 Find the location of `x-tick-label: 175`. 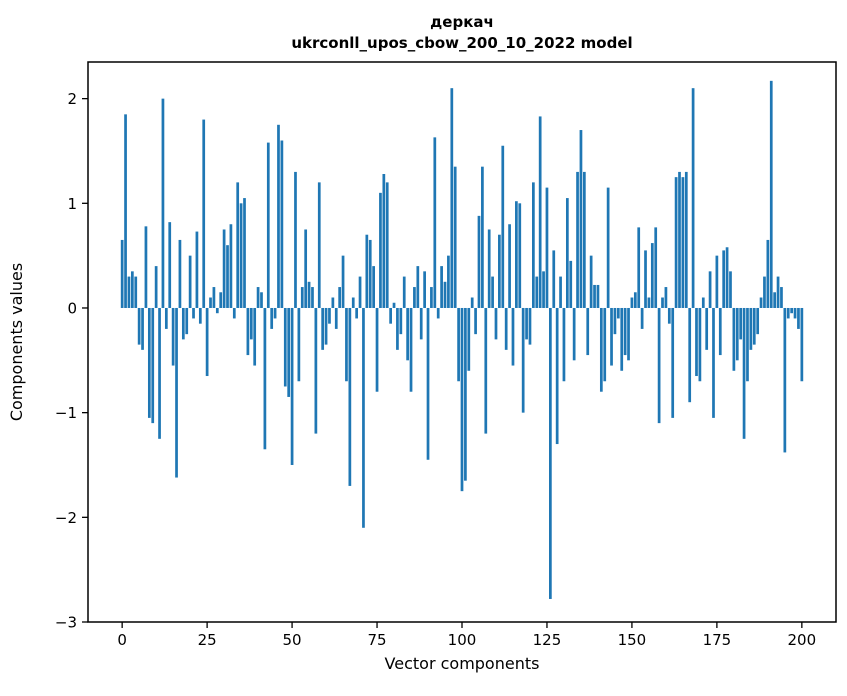

x-tick-label: 175 is located at coordinates (717, 640).